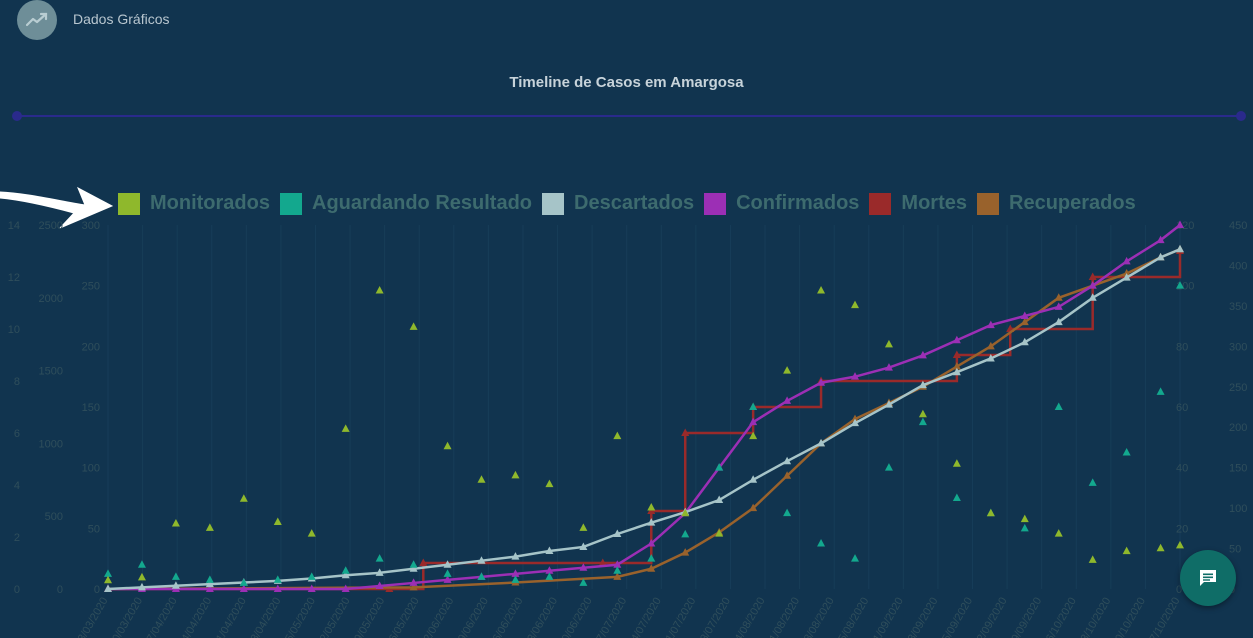  I want to click on y-tick-label: 10, so click(14, 330).